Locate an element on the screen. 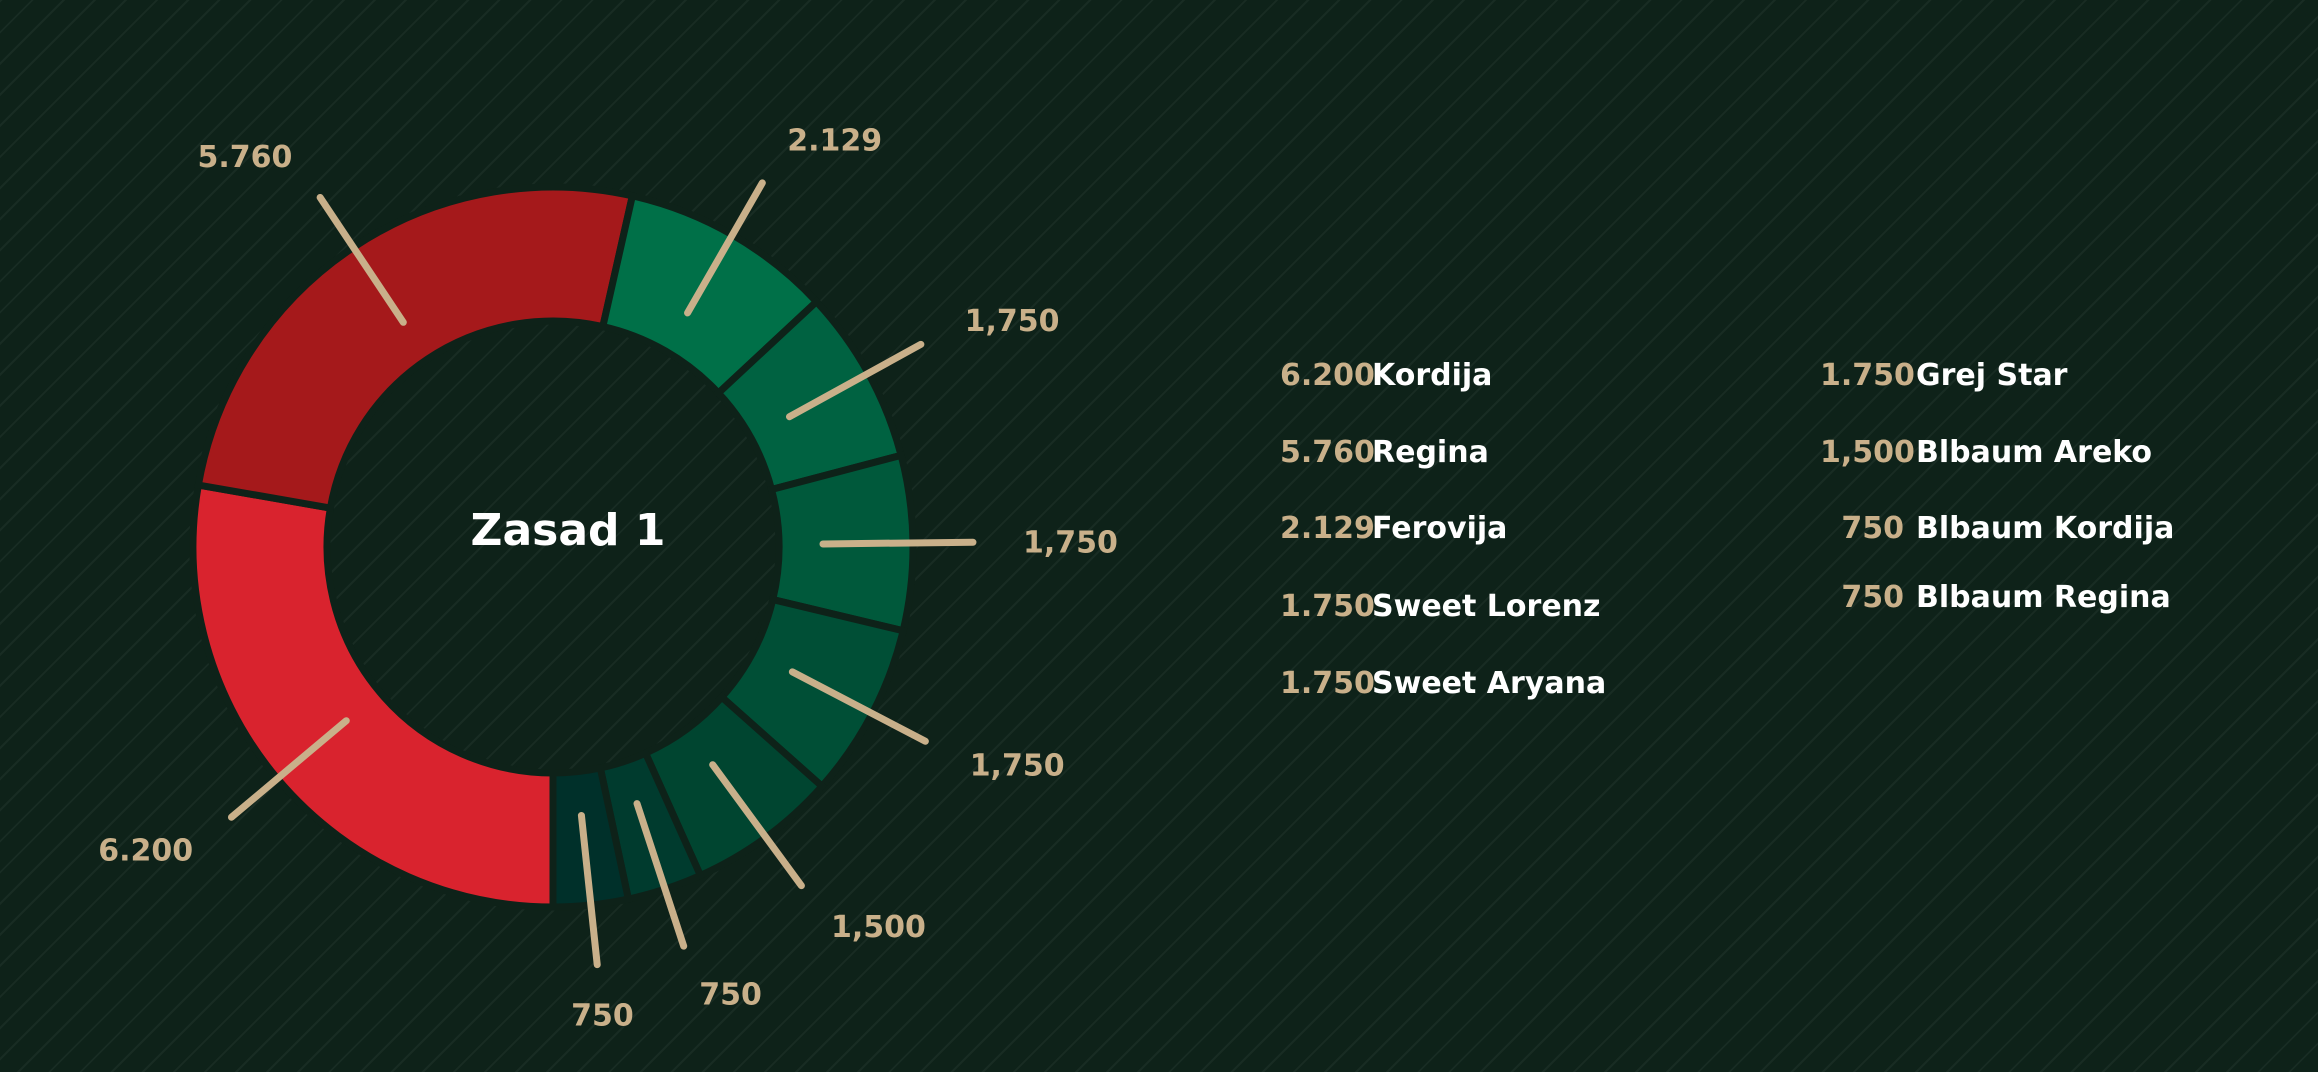  legend-label: Ferovija is located at coordinates (1440, 528).